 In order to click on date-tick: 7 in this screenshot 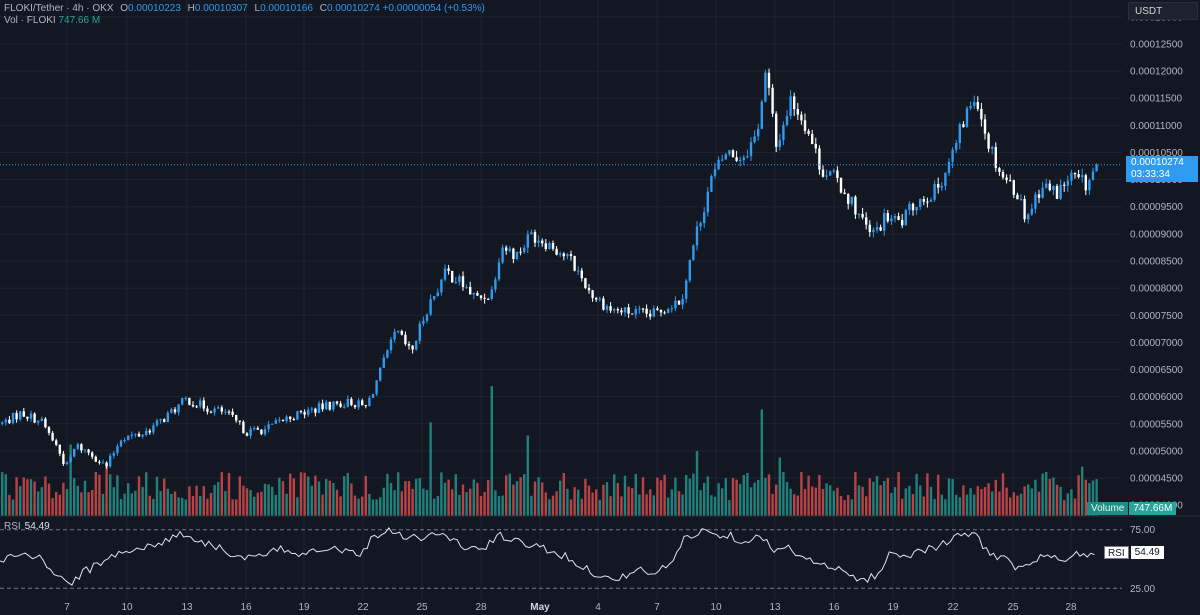, I will do `click(657, 607)`.